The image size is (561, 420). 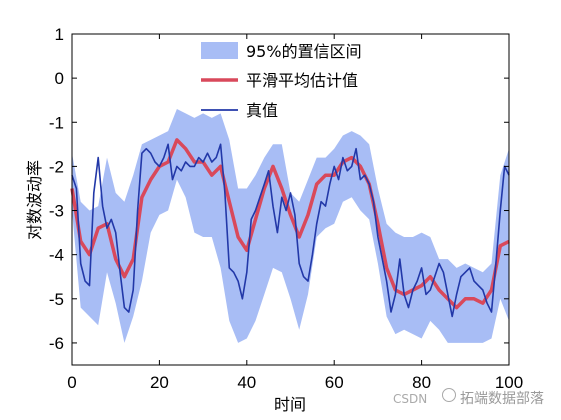 I want to click on x-tick-label: 100, so click(x=509, y=382).